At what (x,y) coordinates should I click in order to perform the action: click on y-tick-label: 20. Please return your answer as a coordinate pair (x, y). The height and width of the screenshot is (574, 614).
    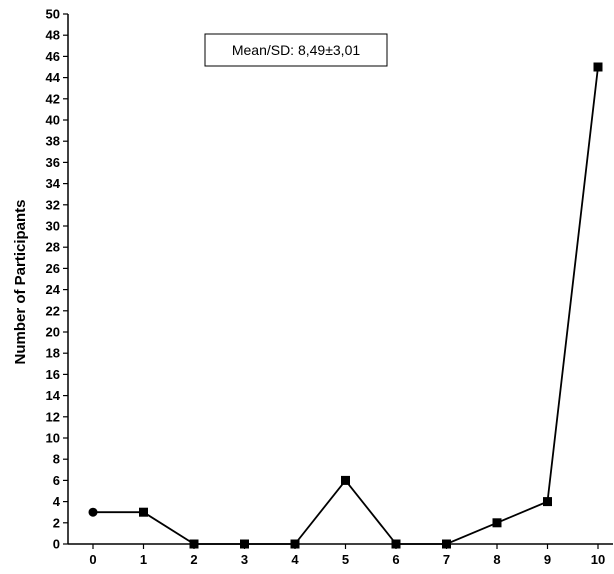
    Looking at the image, I should click on (53, 332).